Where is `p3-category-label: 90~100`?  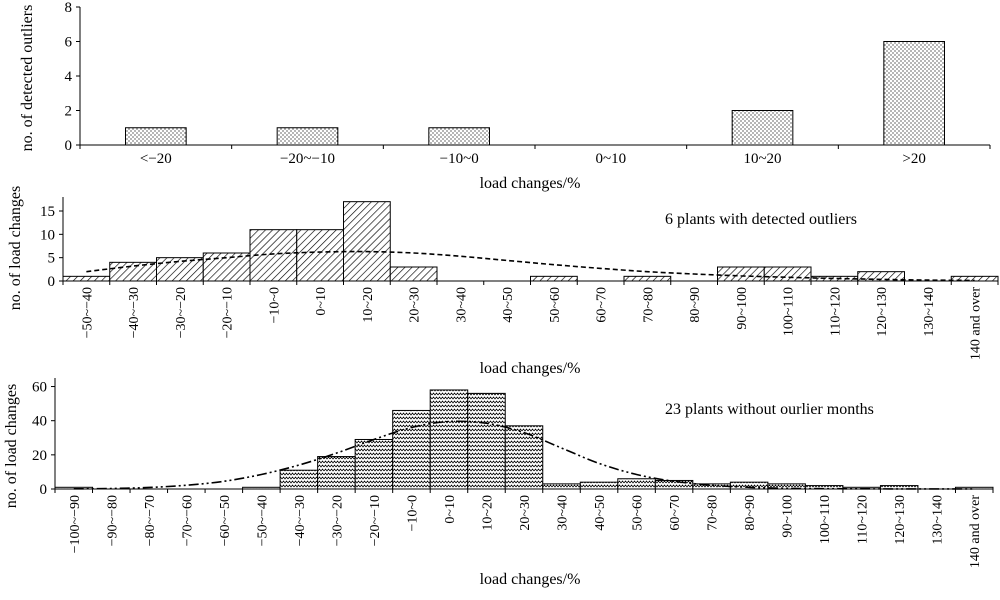 p3-category-label: 90~100 is located at coordinates (788, 516).